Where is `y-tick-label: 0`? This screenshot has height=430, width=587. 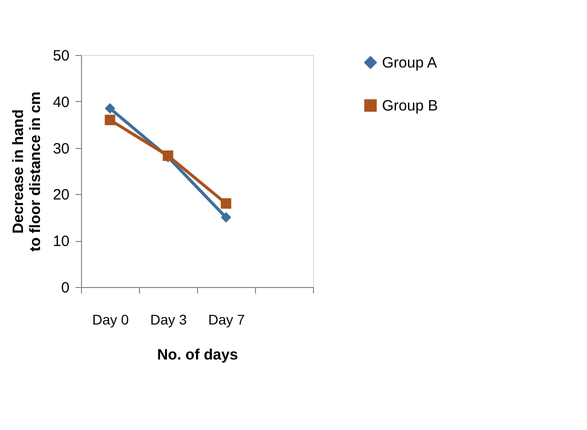 y-tick-label: 0 is located at coordinates (65, 288).